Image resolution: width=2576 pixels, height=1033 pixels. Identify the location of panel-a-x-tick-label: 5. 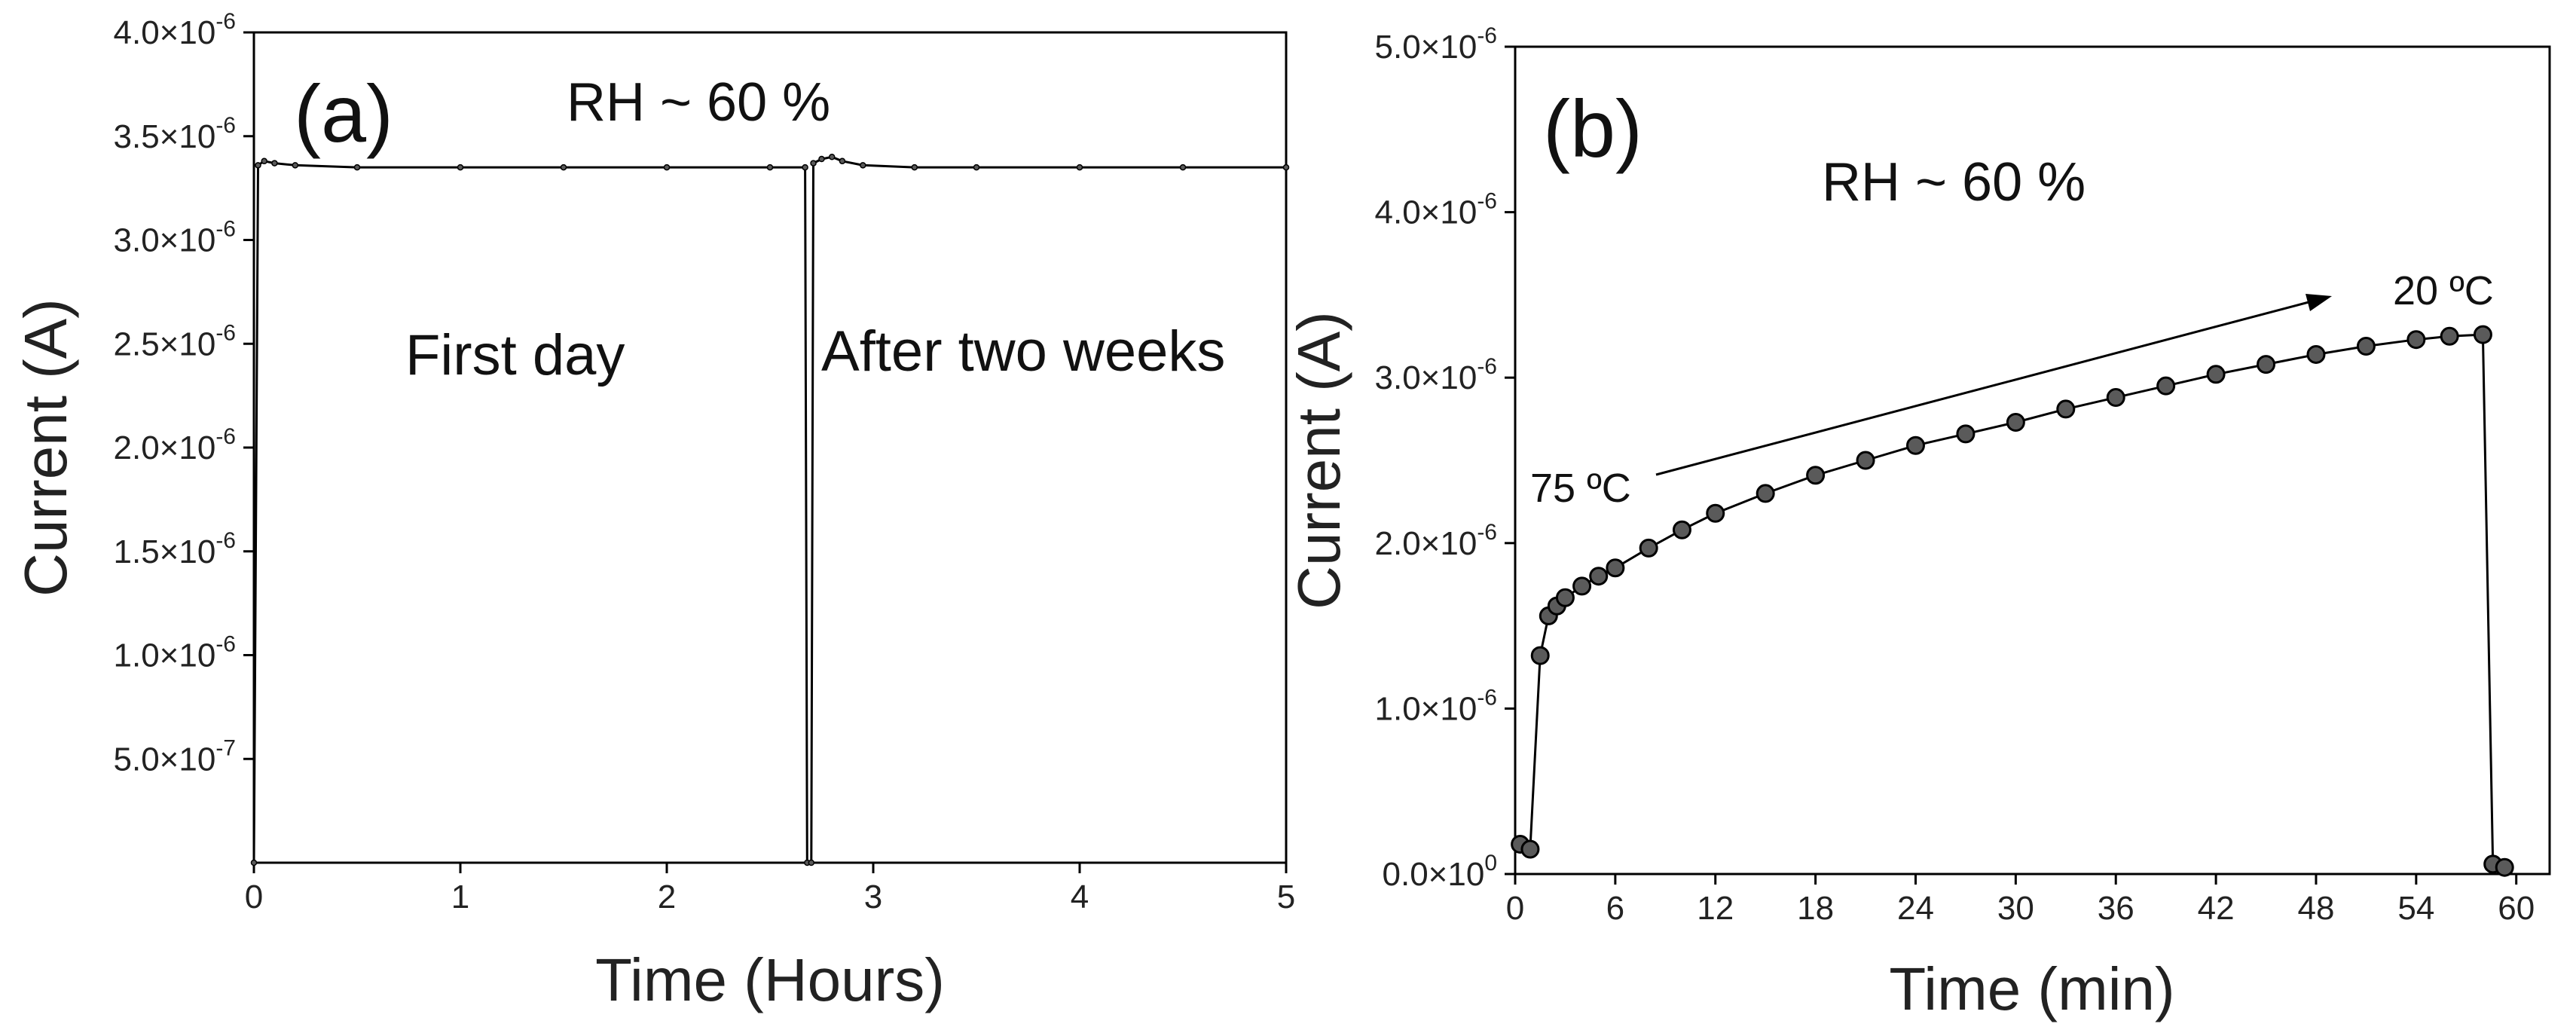
(1286, 897).